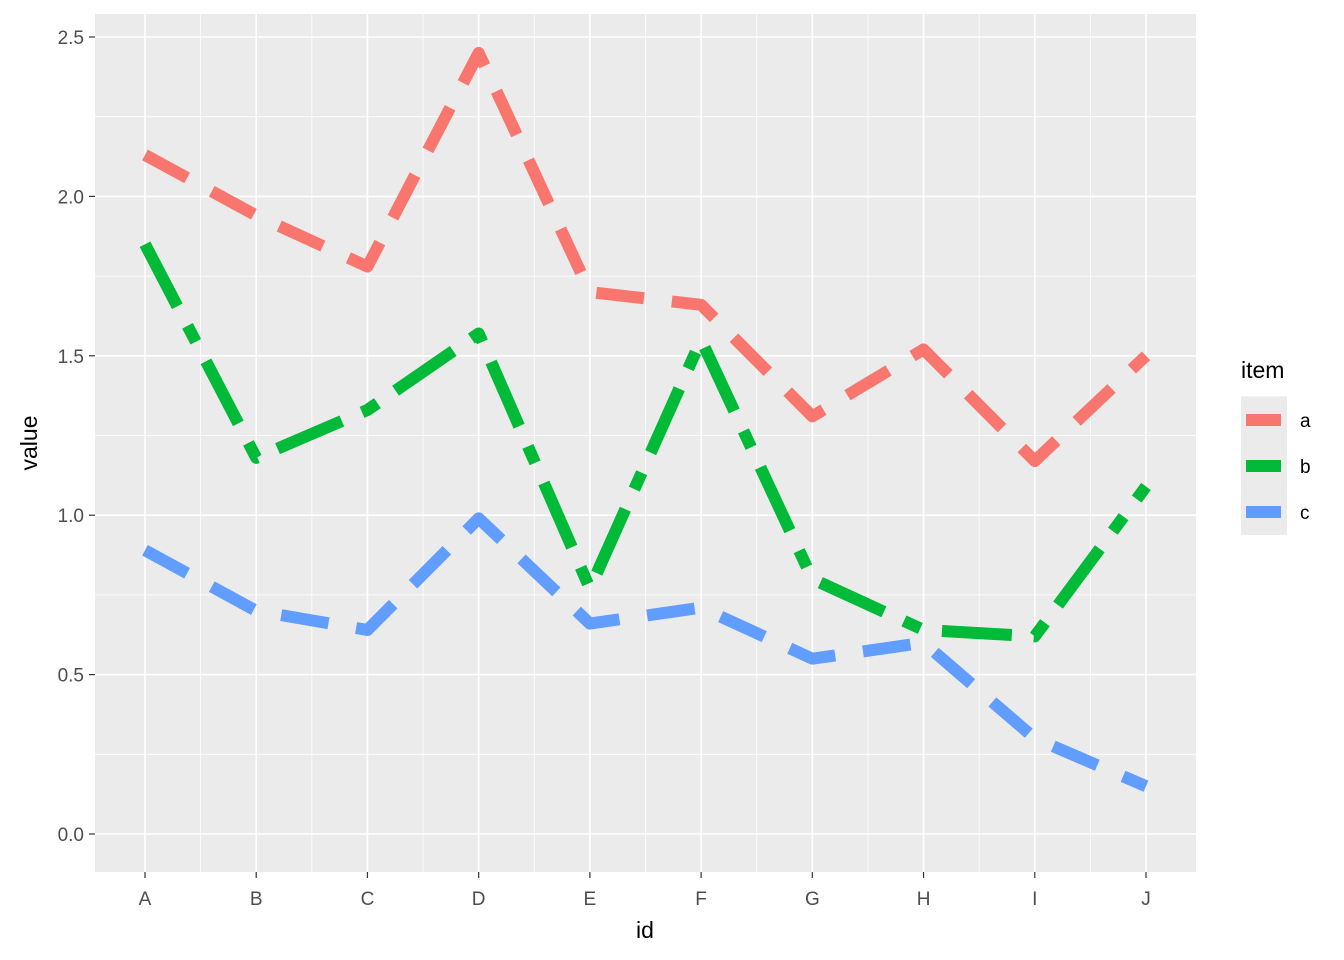  Describe the element at coordinates (71, 676) in the screenshot. I see `y-tick-label: 0.5` at that location.